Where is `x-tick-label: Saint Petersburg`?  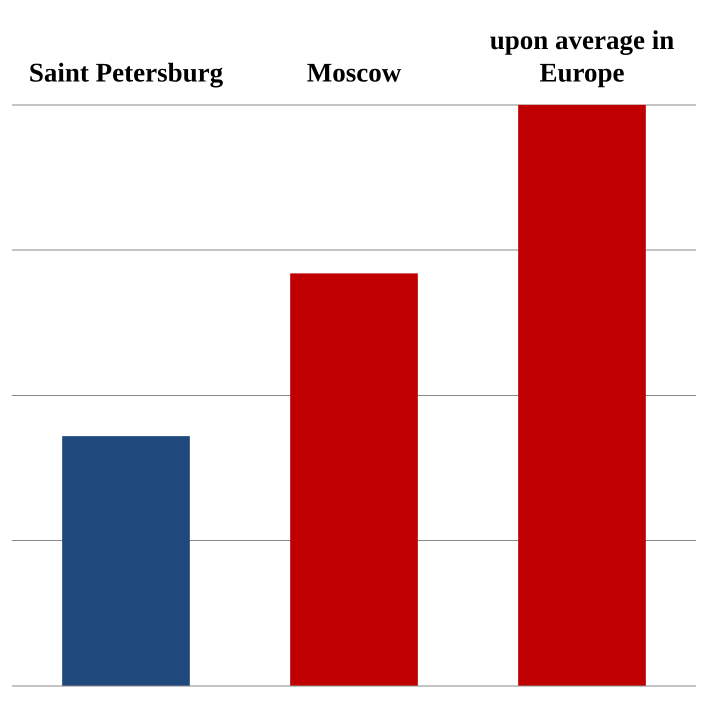
x-tick-label: Saint Petersburg is located at coordinates (126, 73).